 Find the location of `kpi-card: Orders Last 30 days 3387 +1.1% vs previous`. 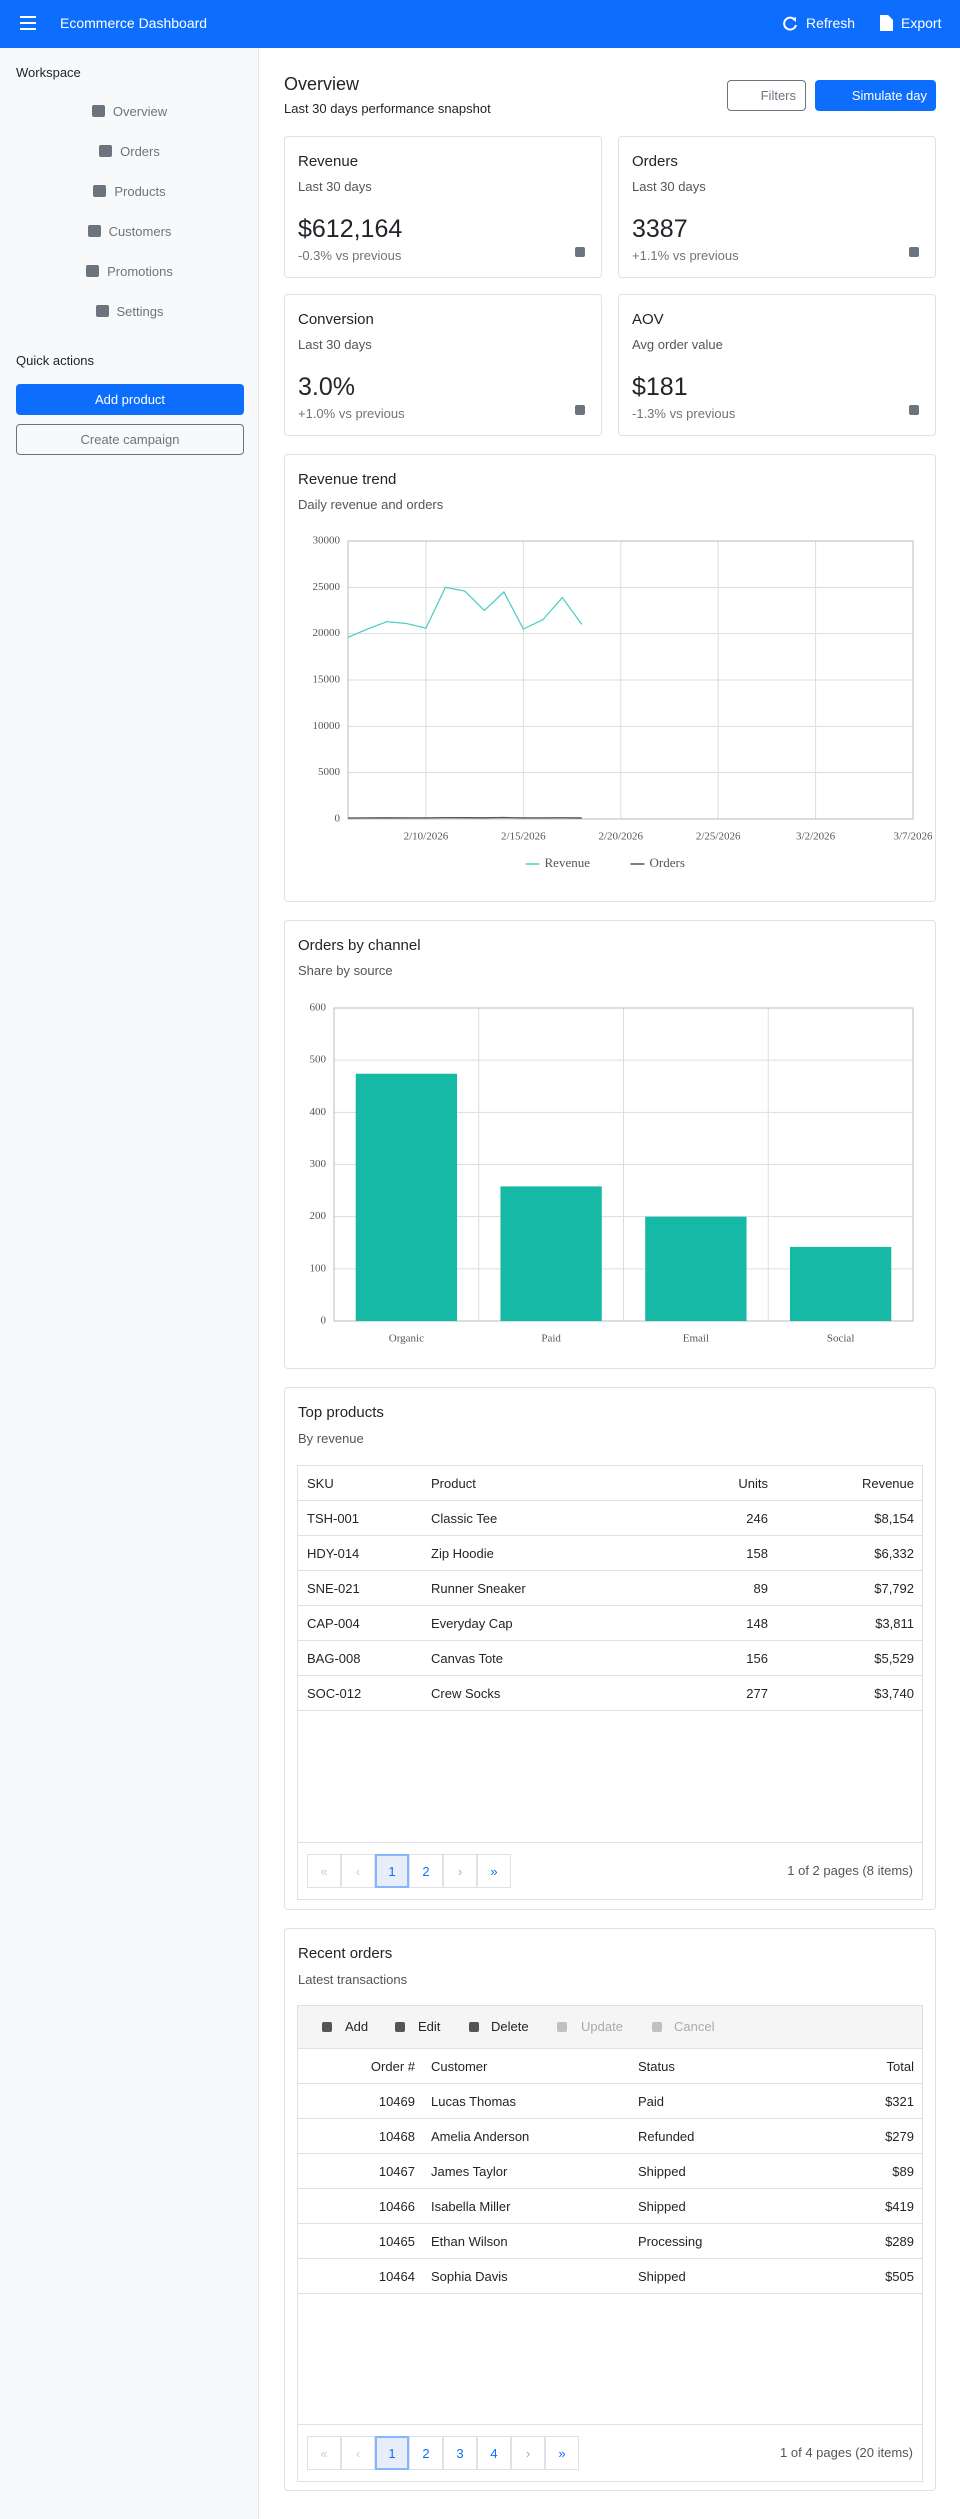

kpi-card: Orders Last 30 days 3387 +1.1% vs previous is located at coordinates (777, 207).